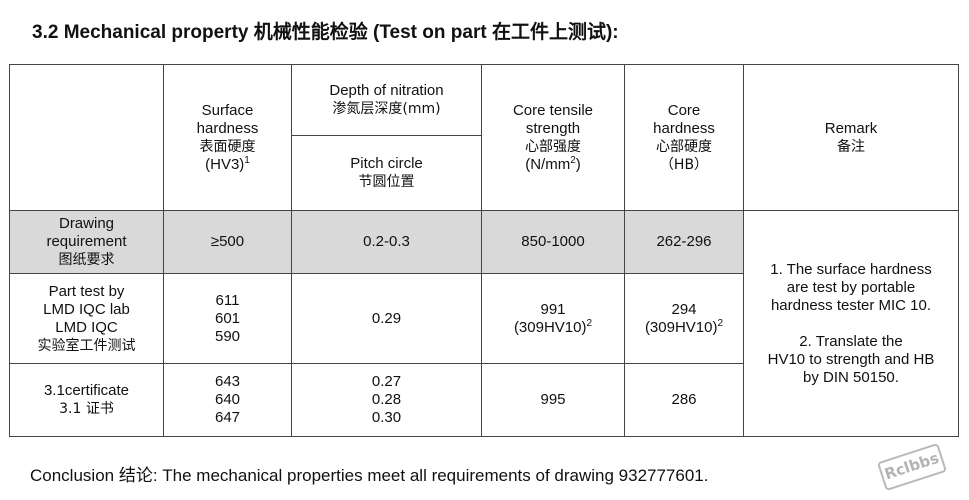 Image resolution: width=969 pixels, height=500 pixels. Describe the element at coordinates (553, 400) in the screenshot. I see `cell-certificate-core-tensile: 995` at that location.